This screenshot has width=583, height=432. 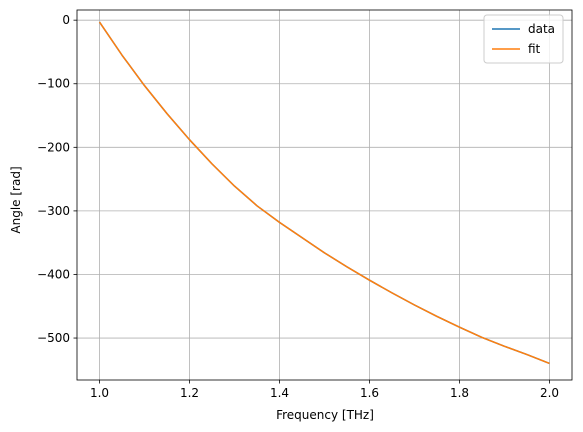 What do you see at coordinates (534, 49) in the screenshot?
I see `legend-label-fit: fit` at bounding box center [534, 49].